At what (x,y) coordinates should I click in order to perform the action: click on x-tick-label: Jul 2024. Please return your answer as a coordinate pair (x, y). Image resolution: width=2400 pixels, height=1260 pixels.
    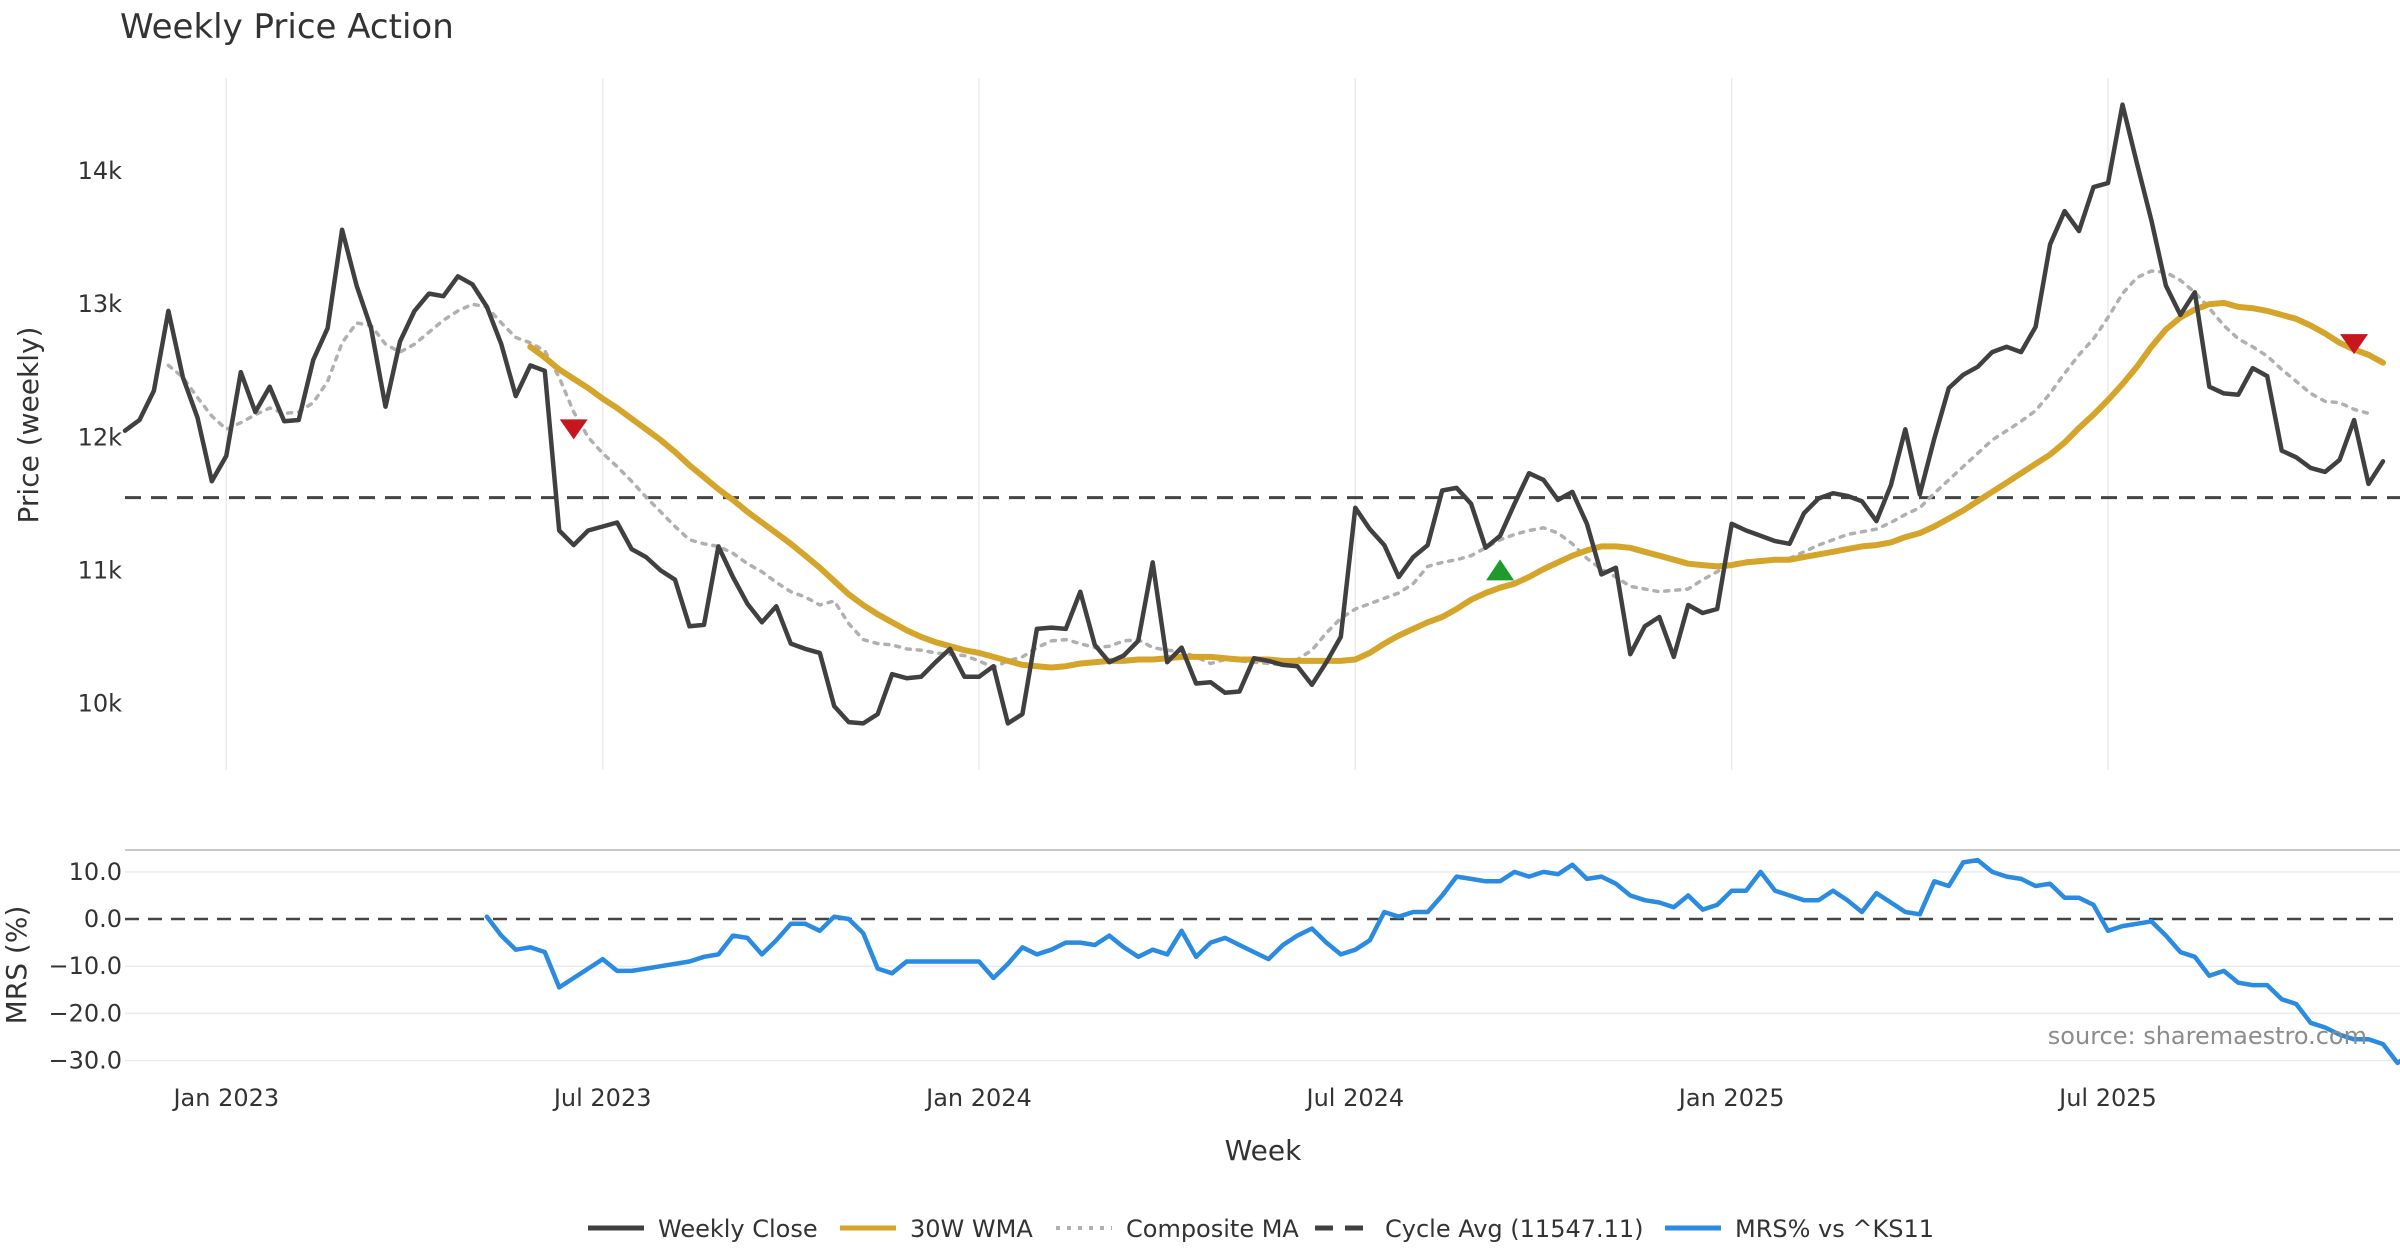
    Looking at the image, I should click on (1354, 1098).